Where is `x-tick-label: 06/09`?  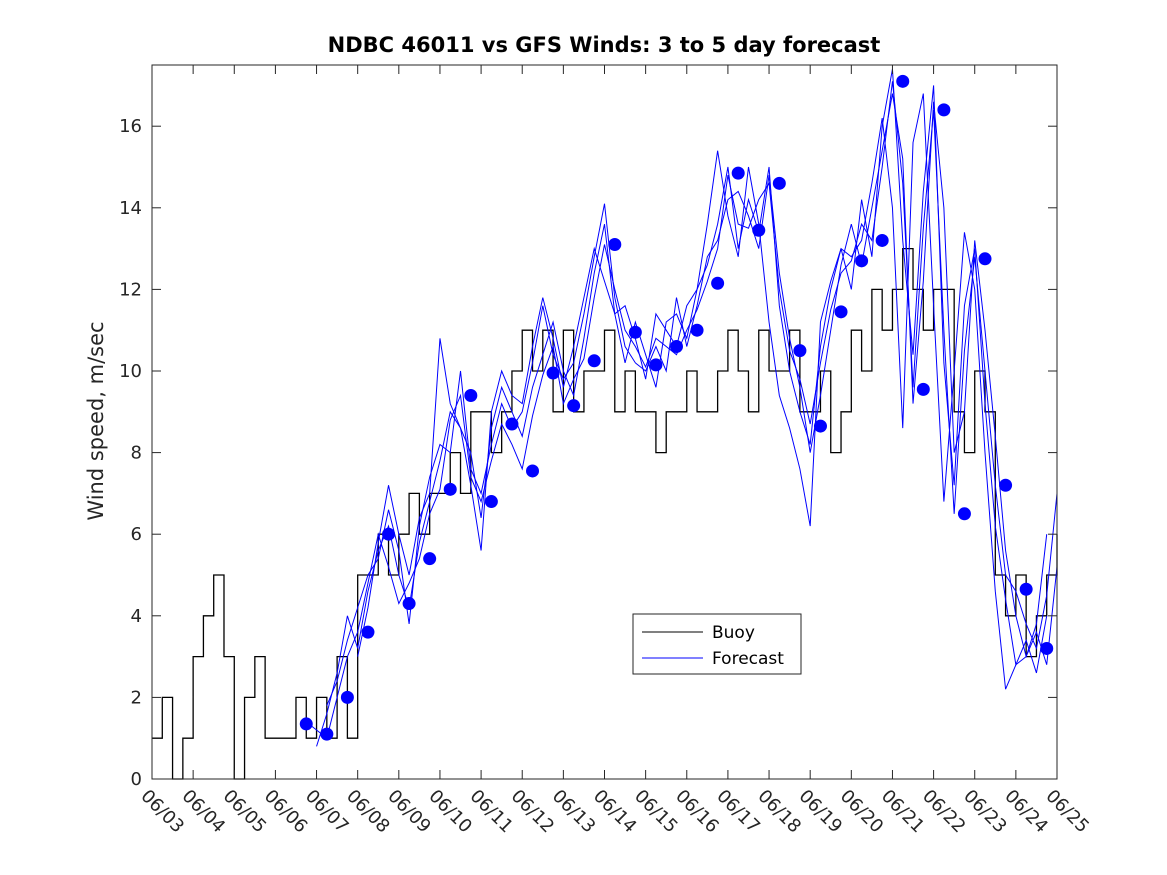
x-tick-label: 06/09 is located at coordinates (409, 812).